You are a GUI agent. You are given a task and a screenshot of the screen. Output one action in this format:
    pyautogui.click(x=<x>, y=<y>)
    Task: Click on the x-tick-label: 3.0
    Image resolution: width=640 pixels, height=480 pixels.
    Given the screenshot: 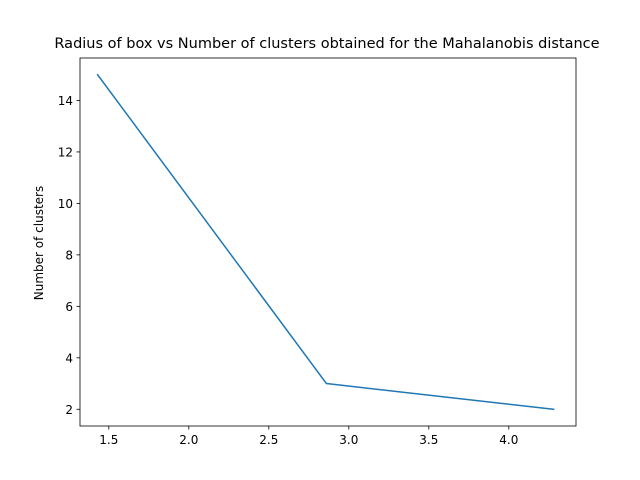 What is the action you would take?
    pyautogui.click(x=348, y=440)
    